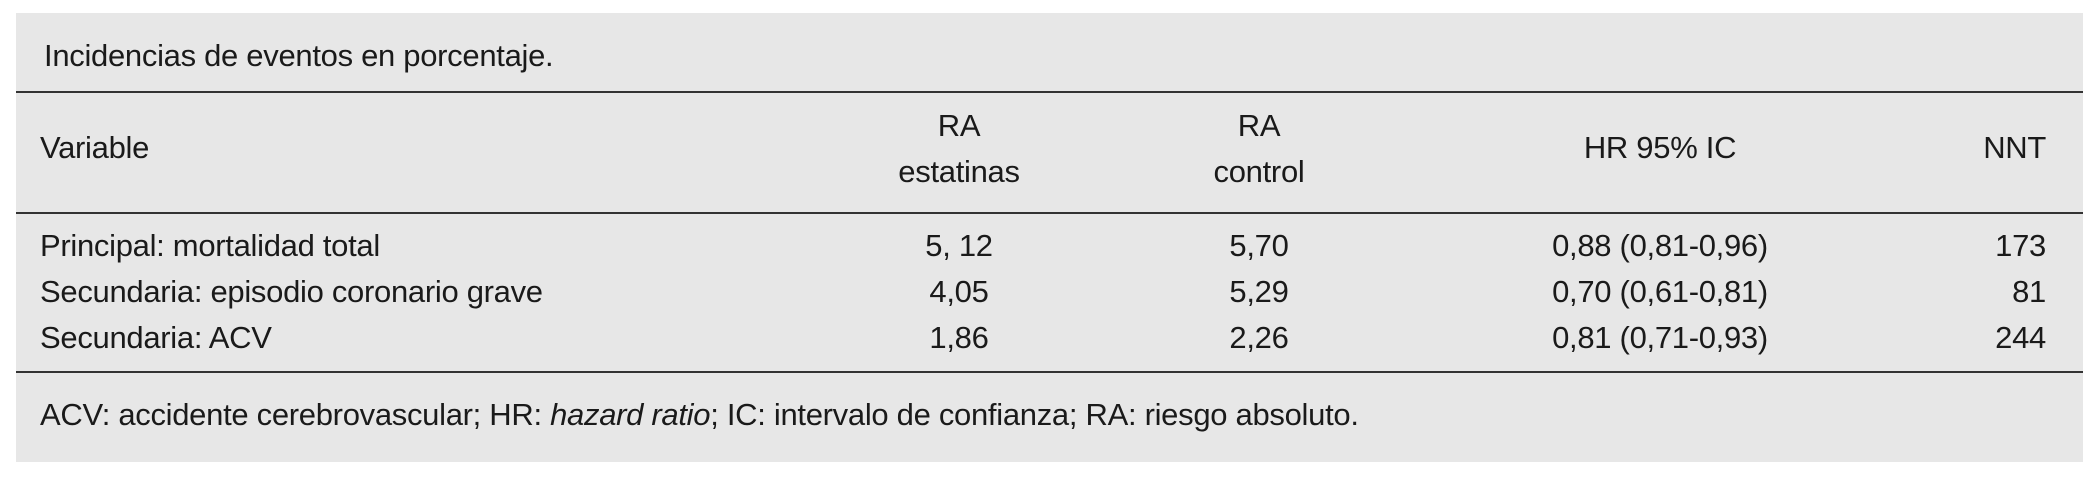  I want to click on row-label: Secundaria: ACV, so click(156, 337).